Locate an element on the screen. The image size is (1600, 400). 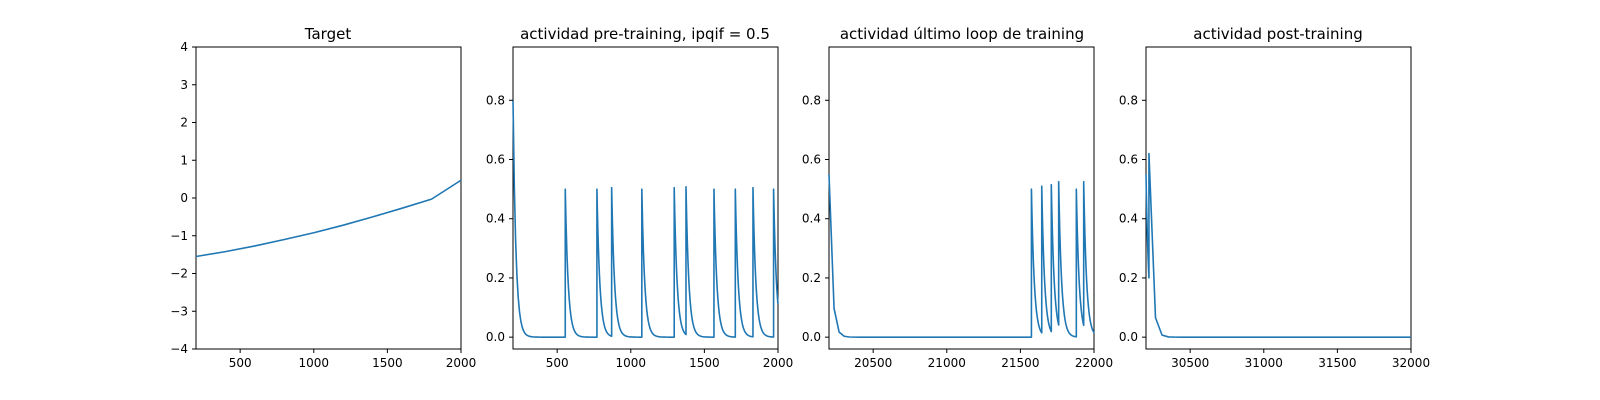
y-tick-label: −4 is located at coordinates (179, 349).